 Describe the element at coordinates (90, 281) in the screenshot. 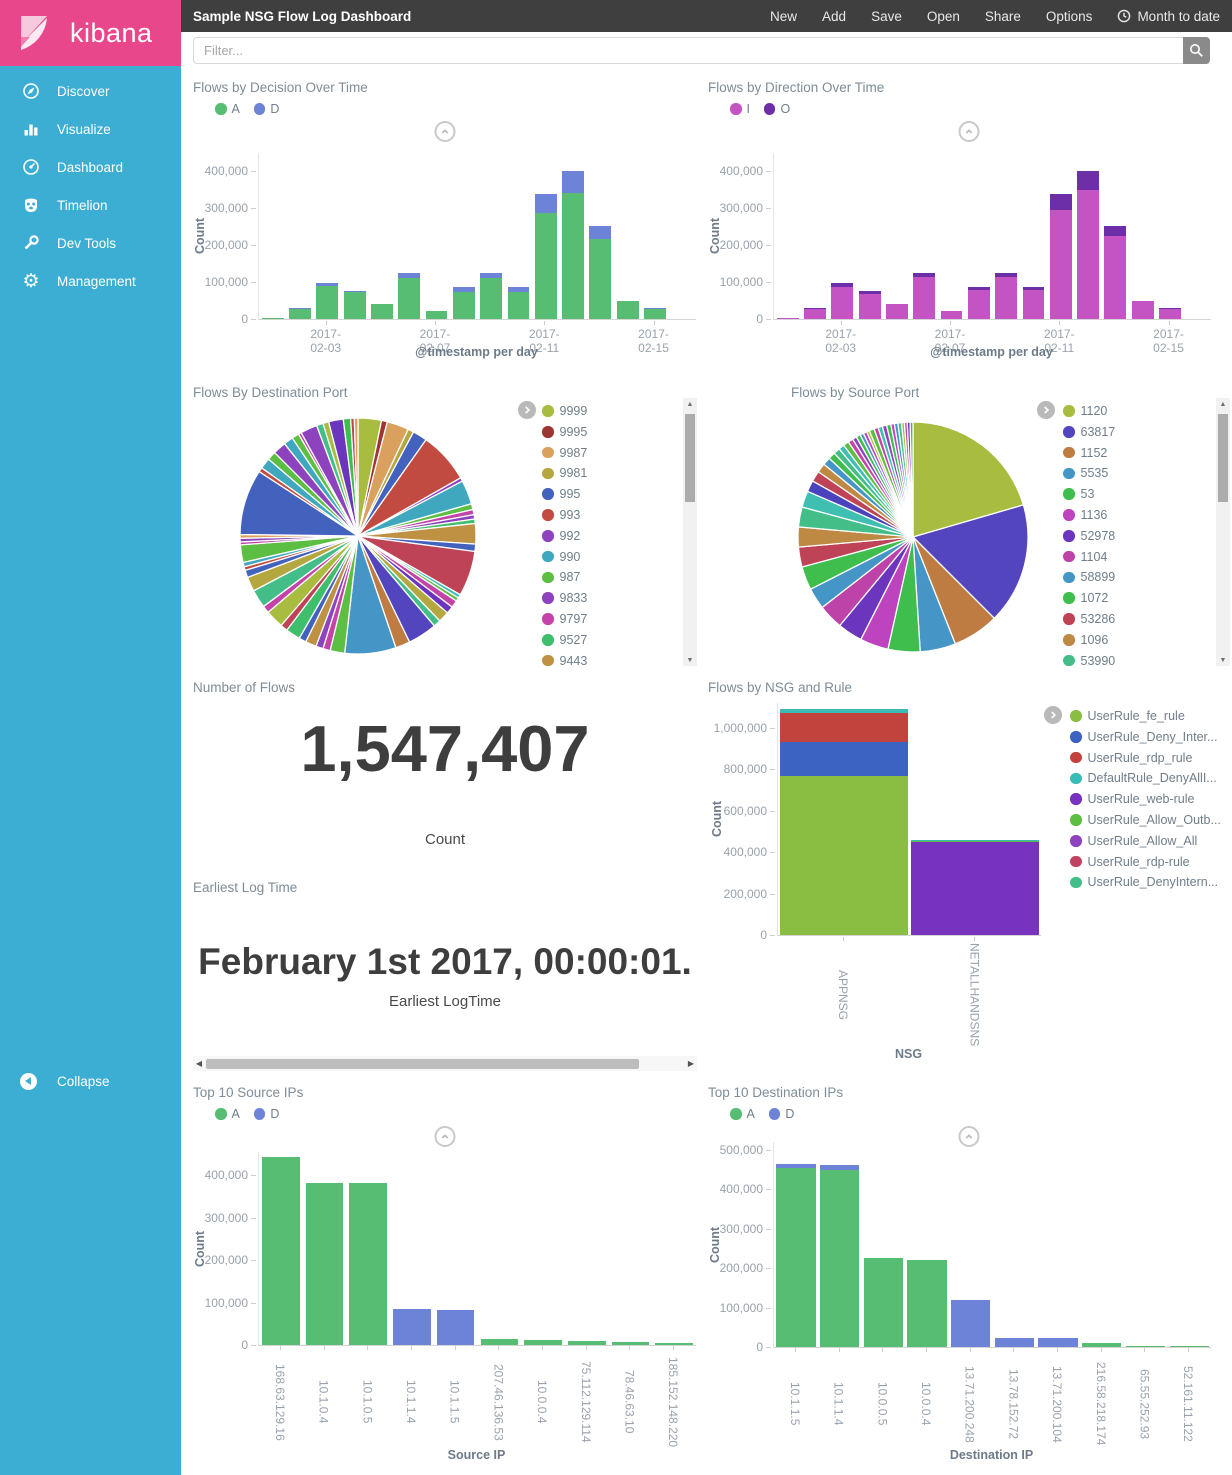

I see `sidebar-item-management: ⚙ Management` at that location.